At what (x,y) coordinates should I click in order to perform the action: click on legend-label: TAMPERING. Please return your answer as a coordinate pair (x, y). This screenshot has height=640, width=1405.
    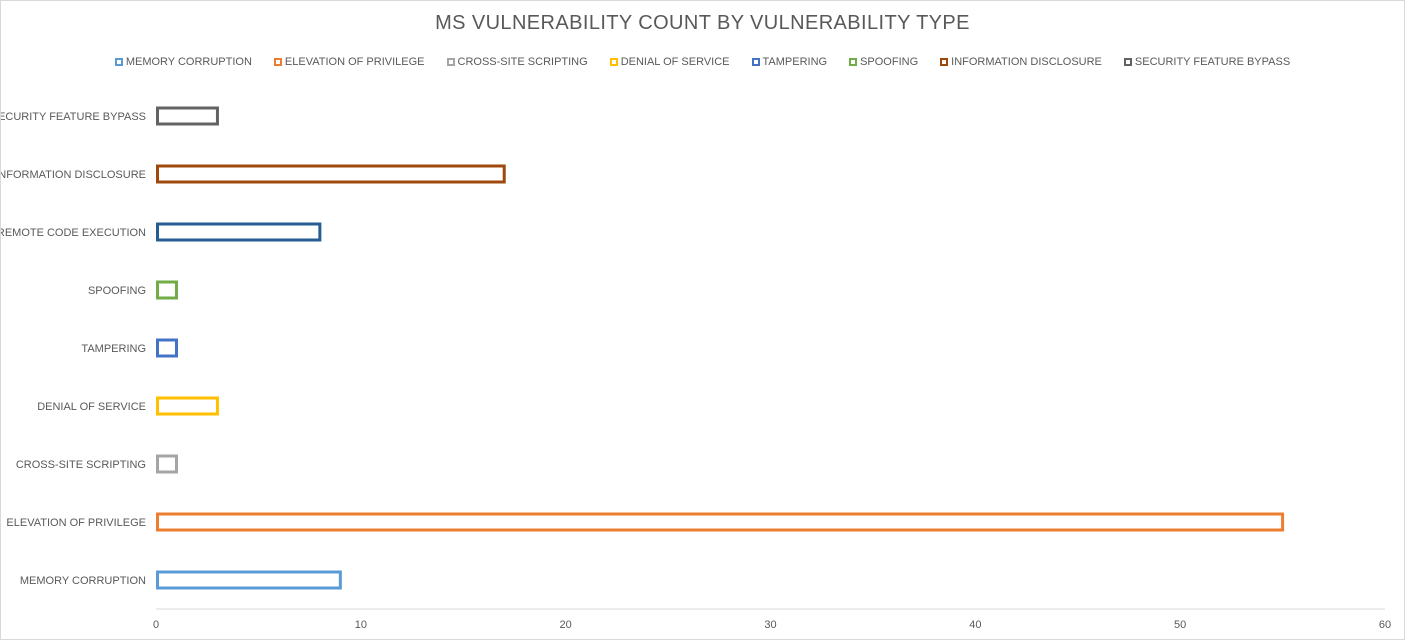
    Looking at the image, I should click on (795, 62).